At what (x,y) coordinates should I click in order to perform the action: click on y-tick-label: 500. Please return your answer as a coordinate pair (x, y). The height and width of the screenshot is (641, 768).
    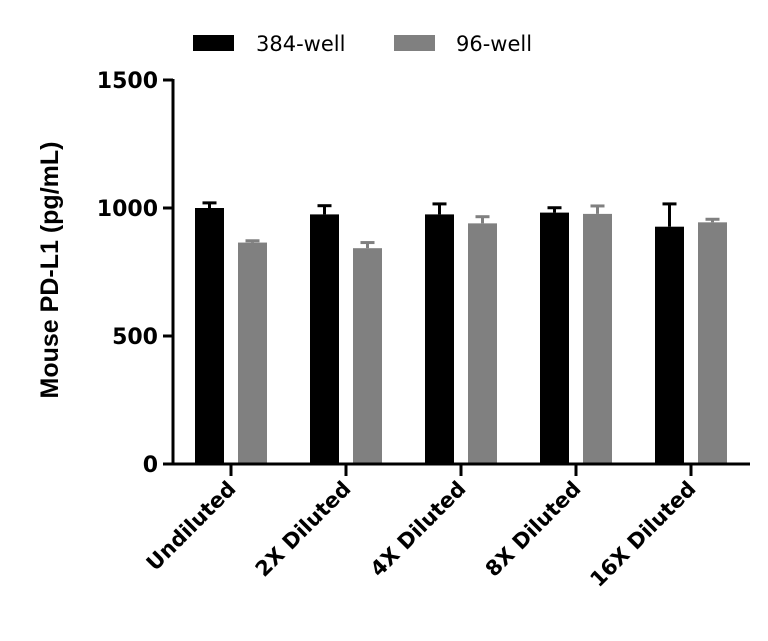
    Looking at the image, I should click on (135, 337).